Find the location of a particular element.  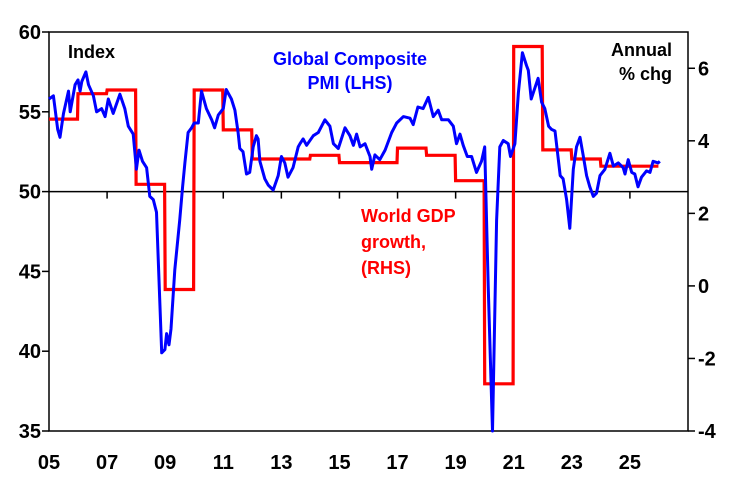

right-y-axis: -4 -2 0 2 4 6 is located at coordinates (702, 250).